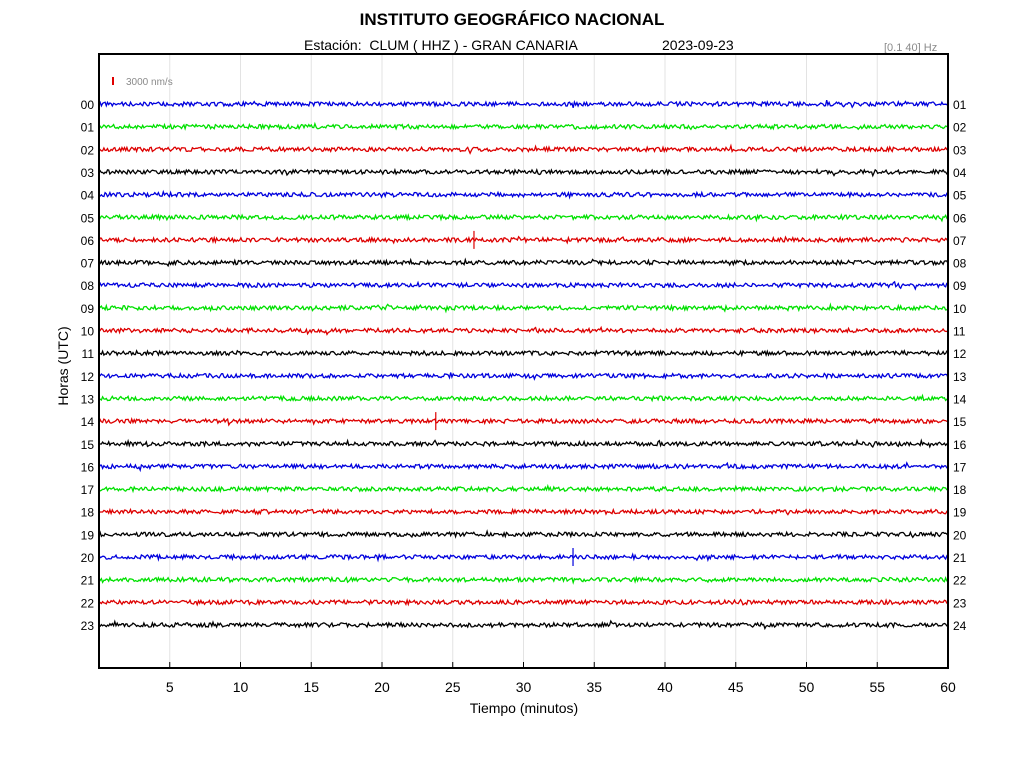 The image size is (1024, 768). I want to click on right-hour-label: 03, so click(960, 150).